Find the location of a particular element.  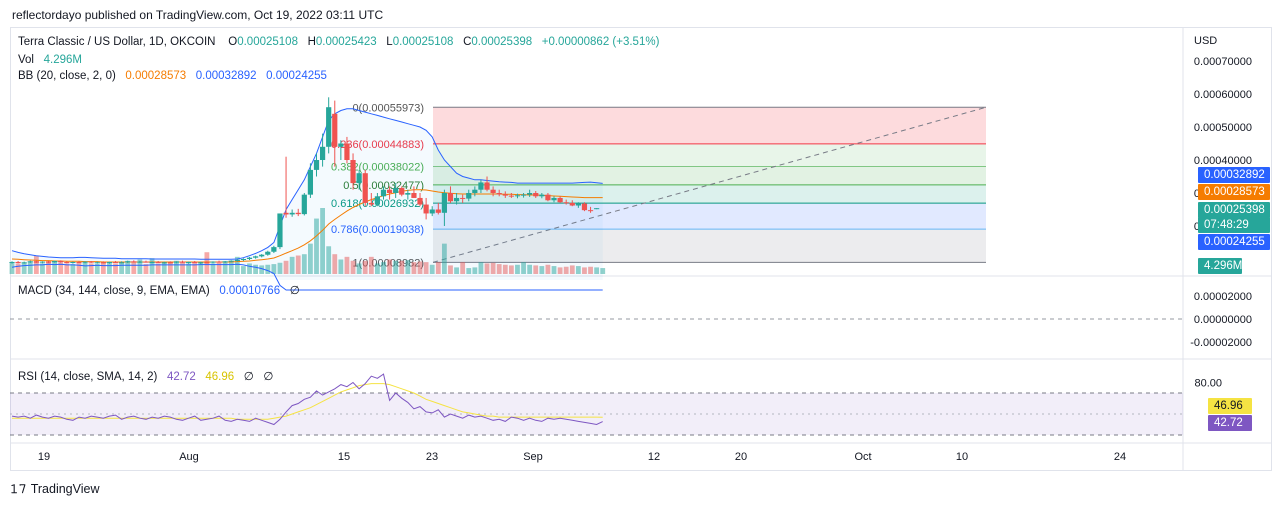

rsi-ma-value: 46.96 is located at coordinates (220, 377).